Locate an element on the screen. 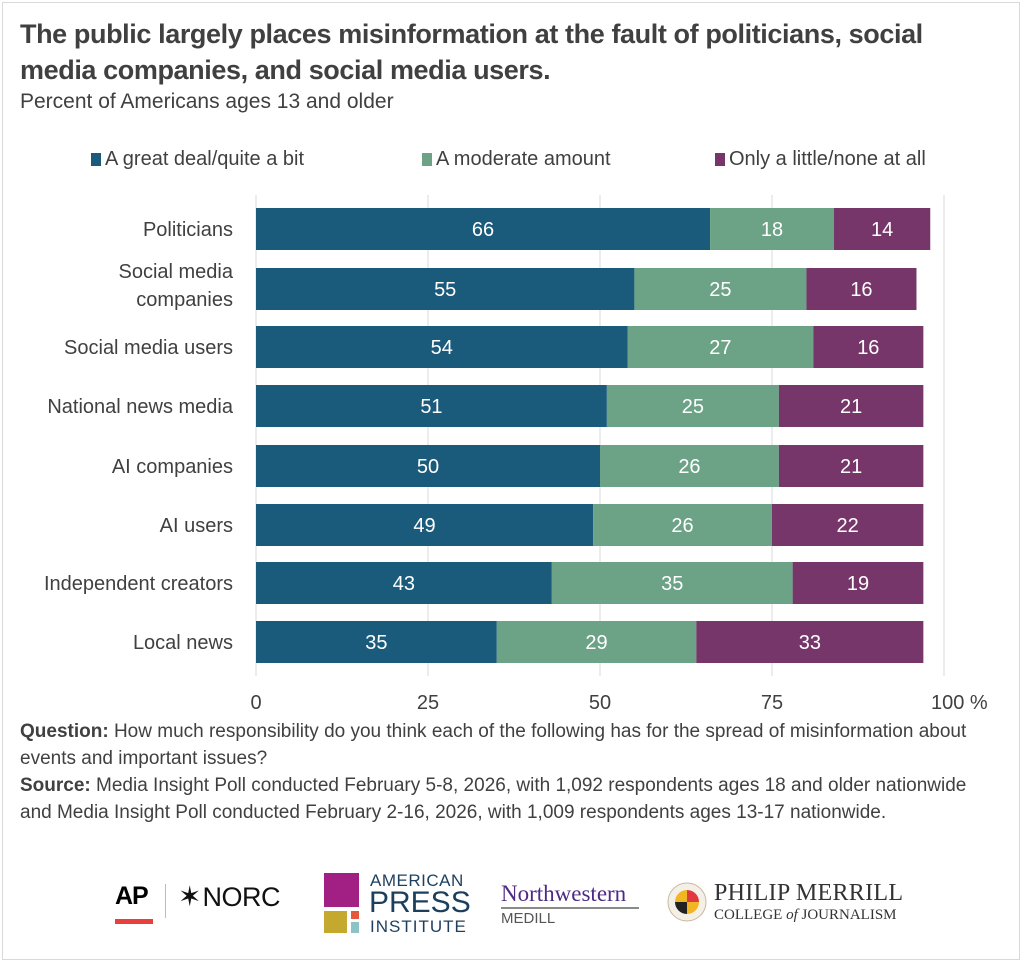  legend-swatch-great-deal is located at coordinates (96, 159).